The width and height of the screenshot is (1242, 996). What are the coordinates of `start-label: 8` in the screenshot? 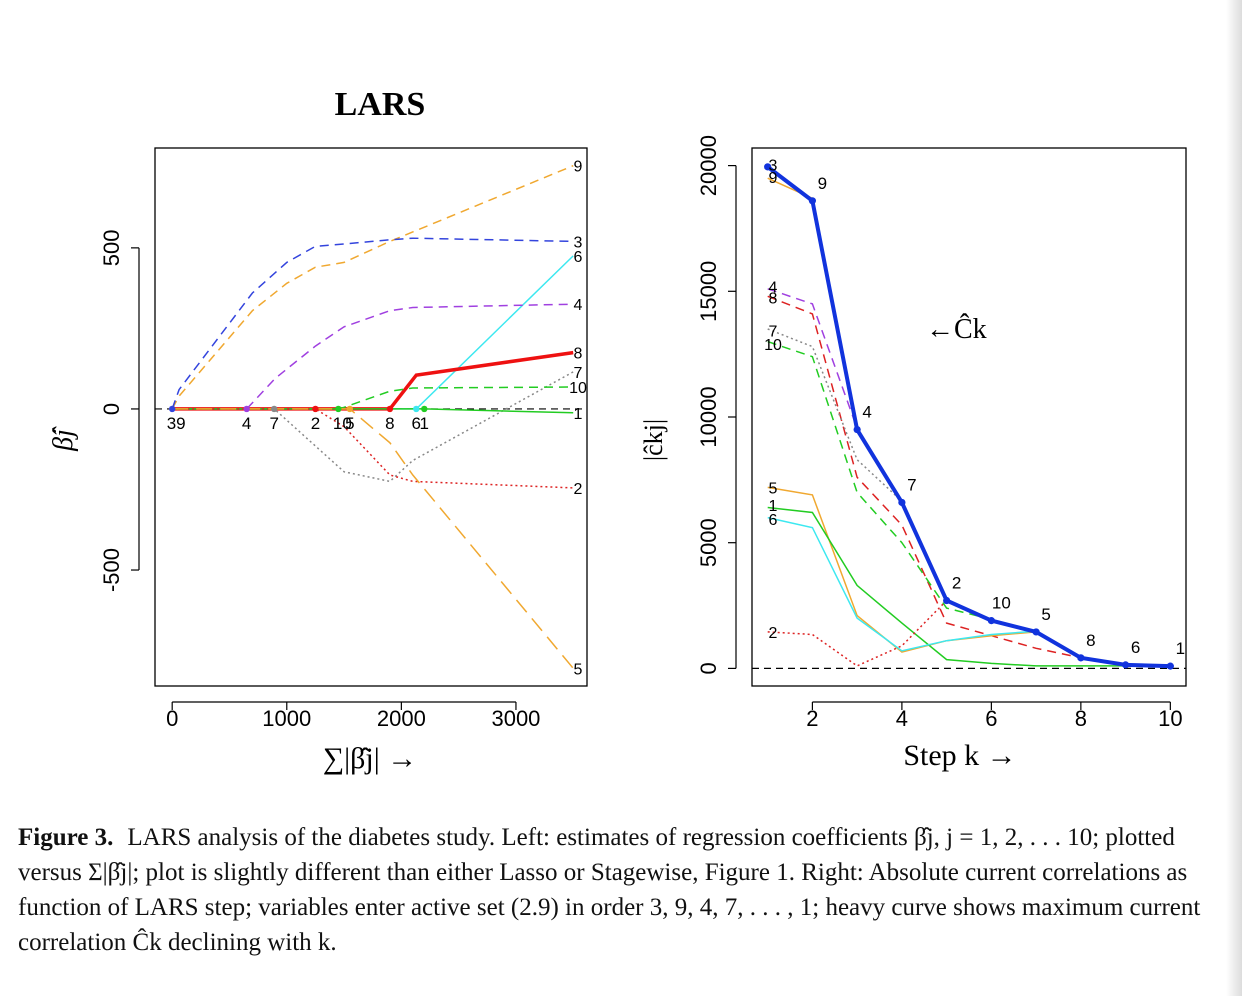 It's located at (773, 299).